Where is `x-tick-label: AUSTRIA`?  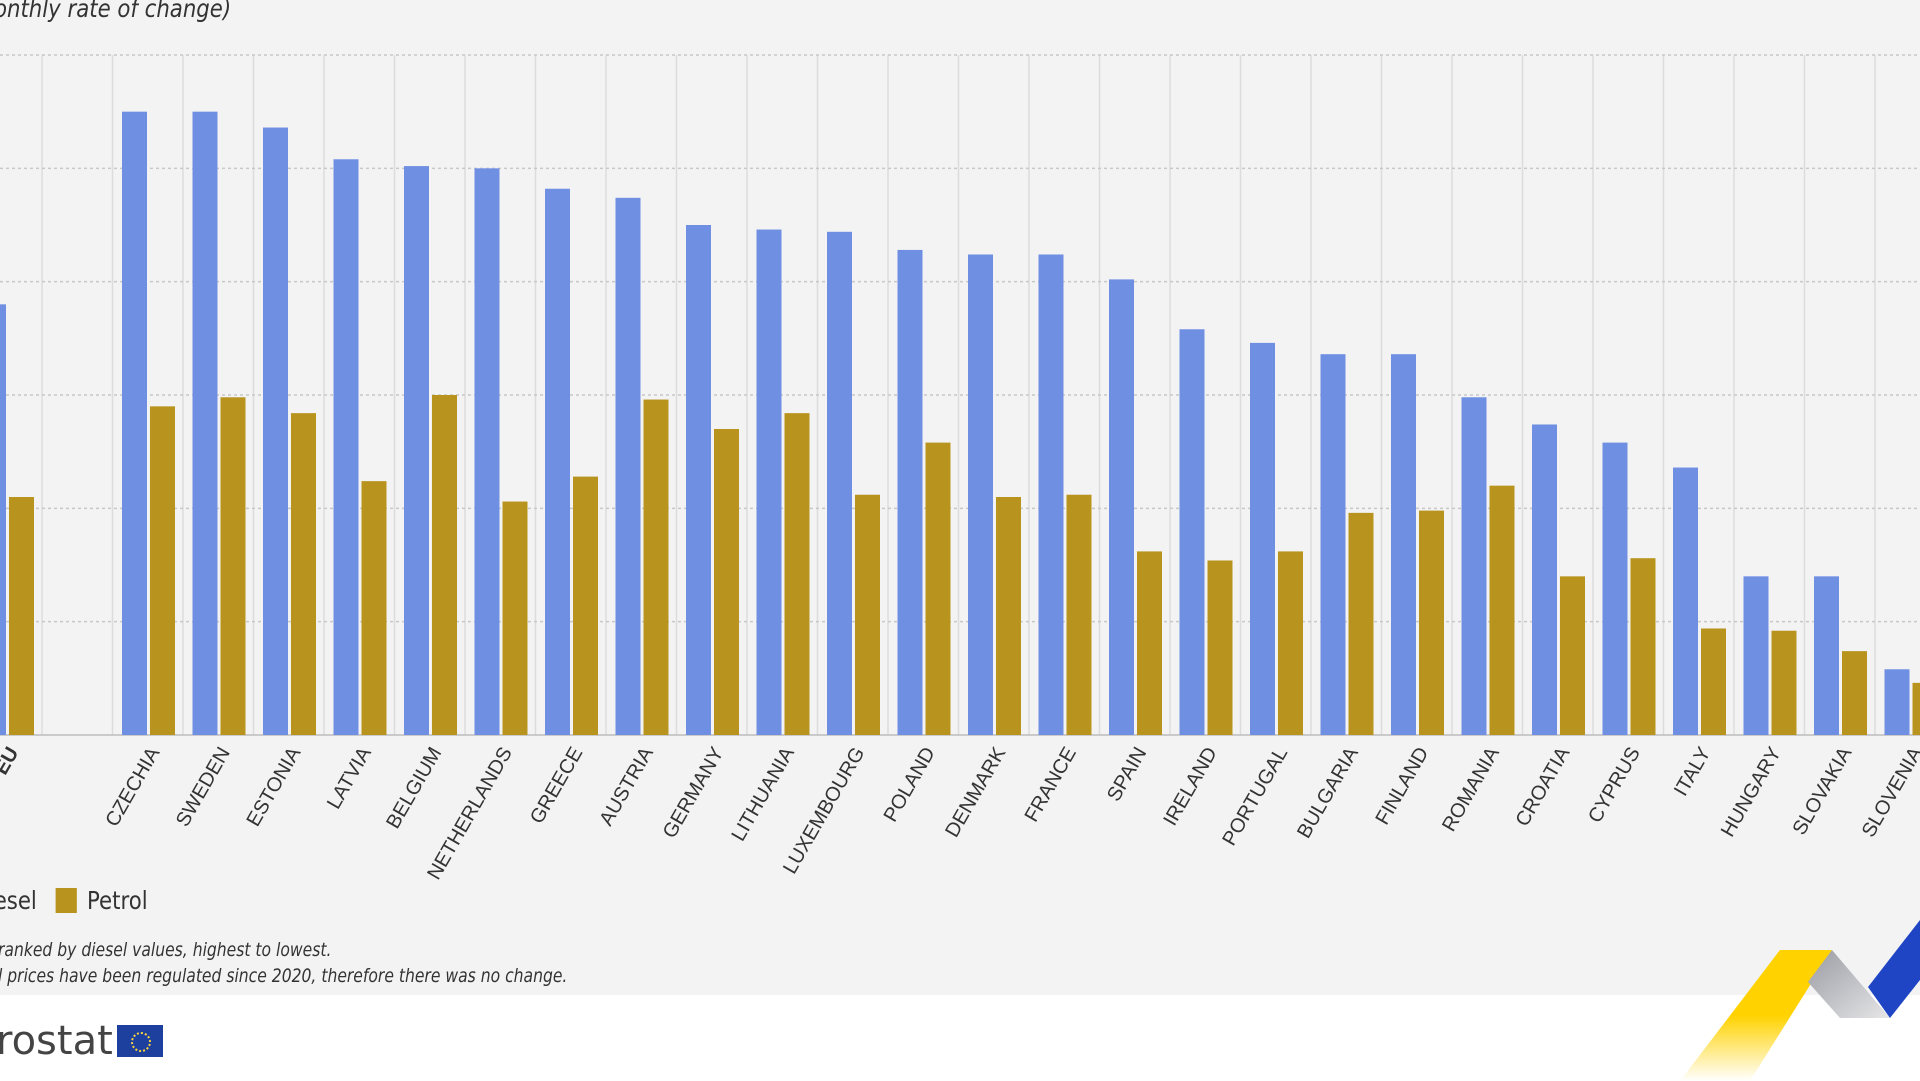
x-tick-label: AUSTRIA is located at coordinates (626, 786).